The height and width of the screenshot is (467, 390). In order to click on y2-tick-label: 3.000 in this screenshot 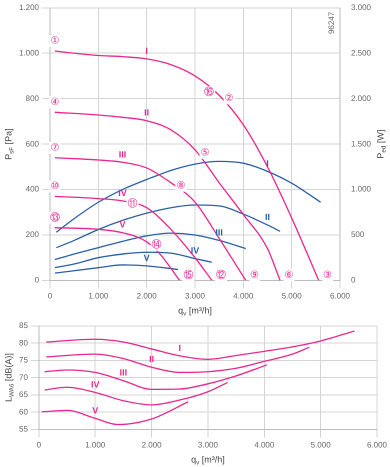, I will do `click(361, 7)`.